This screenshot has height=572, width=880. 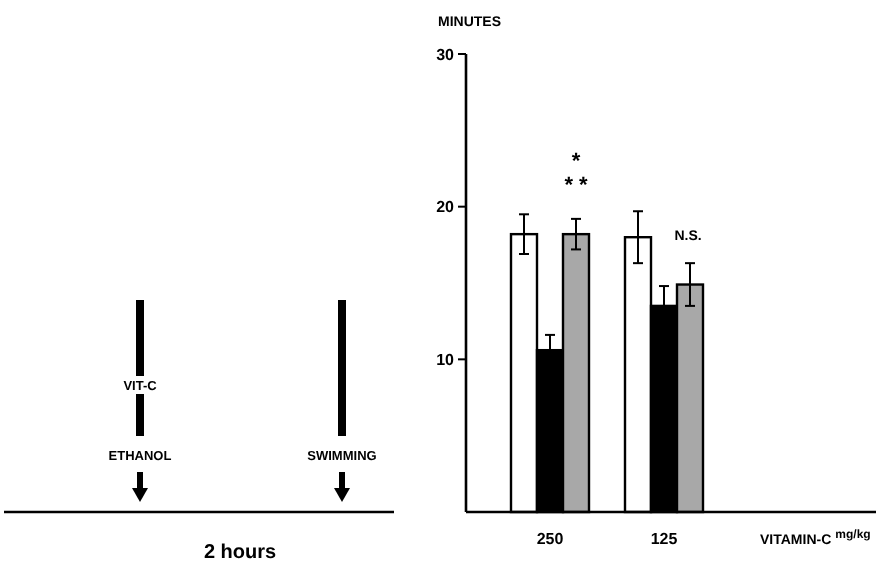 I want to click on y-tick-label: 30, so click(x=446, y=54).